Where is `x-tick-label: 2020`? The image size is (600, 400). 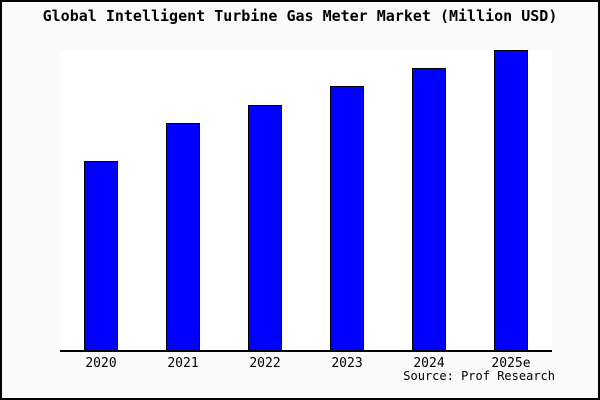 x-tick-label: 2020 is located at coordinates (101, 363).